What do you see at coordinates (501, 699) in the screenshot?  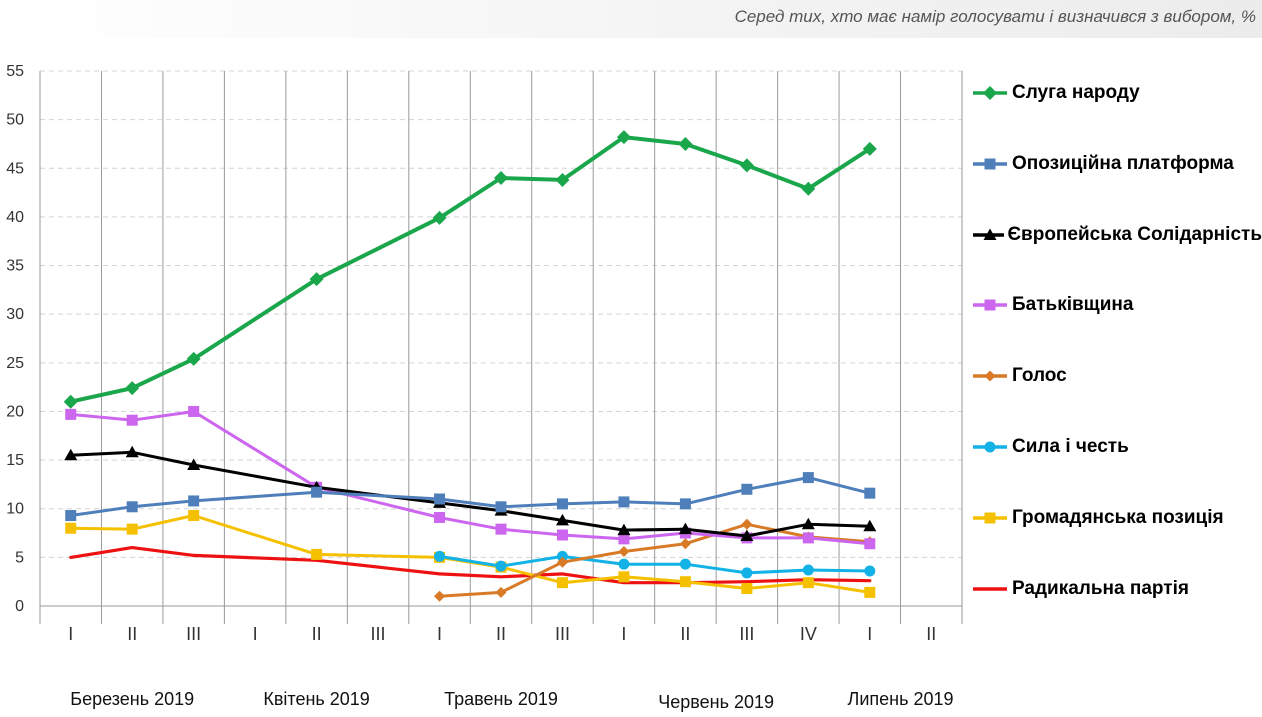 I see `month-label: Травень 2019` at bounding box center [501, 699].